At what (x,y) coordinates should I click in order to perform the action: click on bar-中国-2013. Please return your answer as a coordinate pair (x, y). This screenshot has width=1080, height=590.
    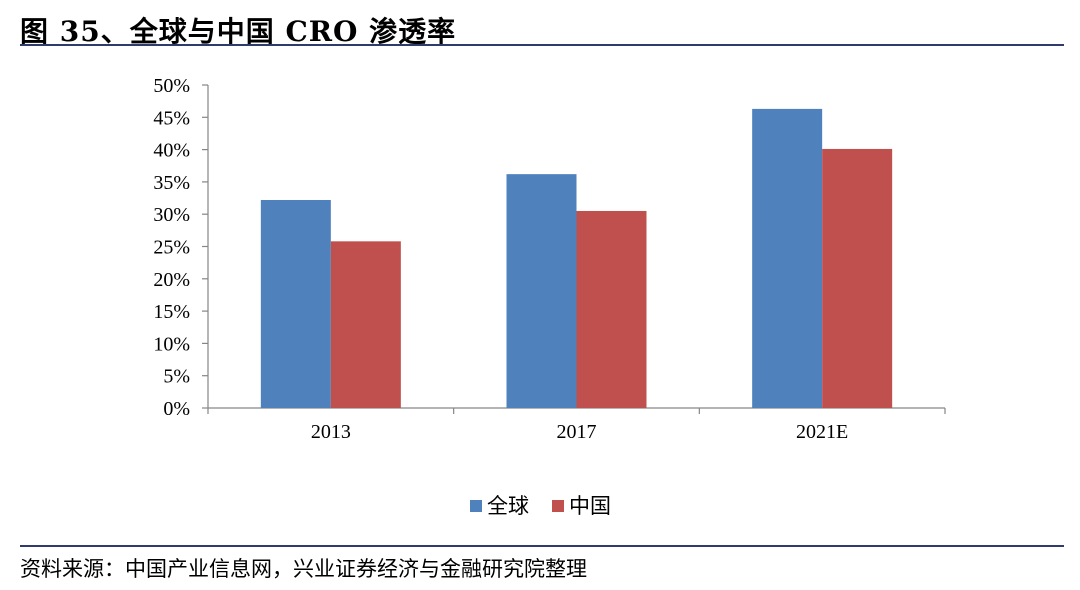
    Looking at the image, I should click on (365, 324).